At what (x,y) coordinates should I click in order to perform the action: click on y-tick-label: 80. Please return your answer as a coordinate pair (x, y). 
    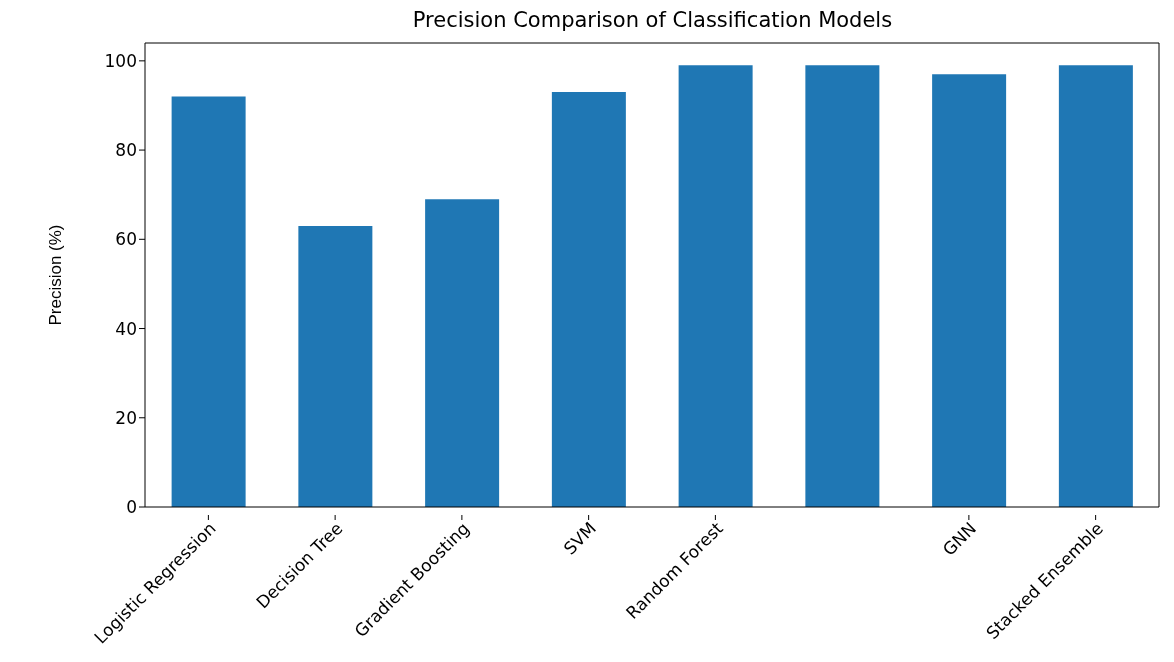
    Looking at the image, I should click on (126, 150).